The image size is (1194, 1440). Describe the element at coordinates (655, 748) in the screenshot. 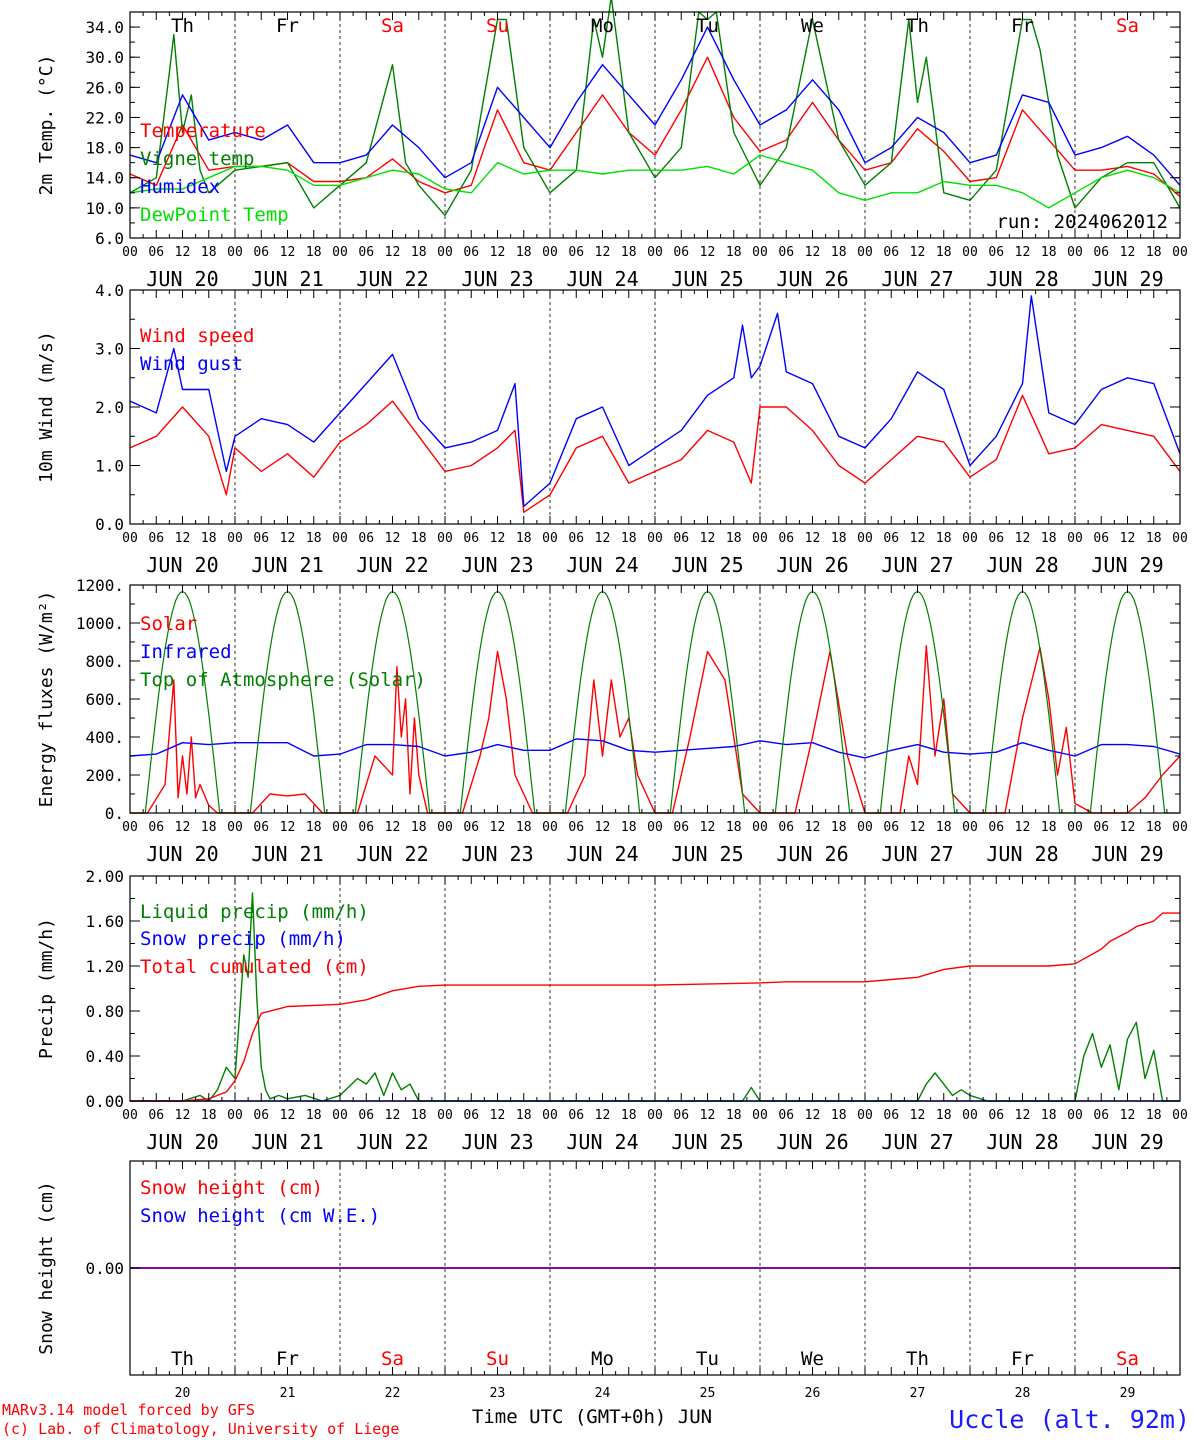

I see `series-infrared` at that location.